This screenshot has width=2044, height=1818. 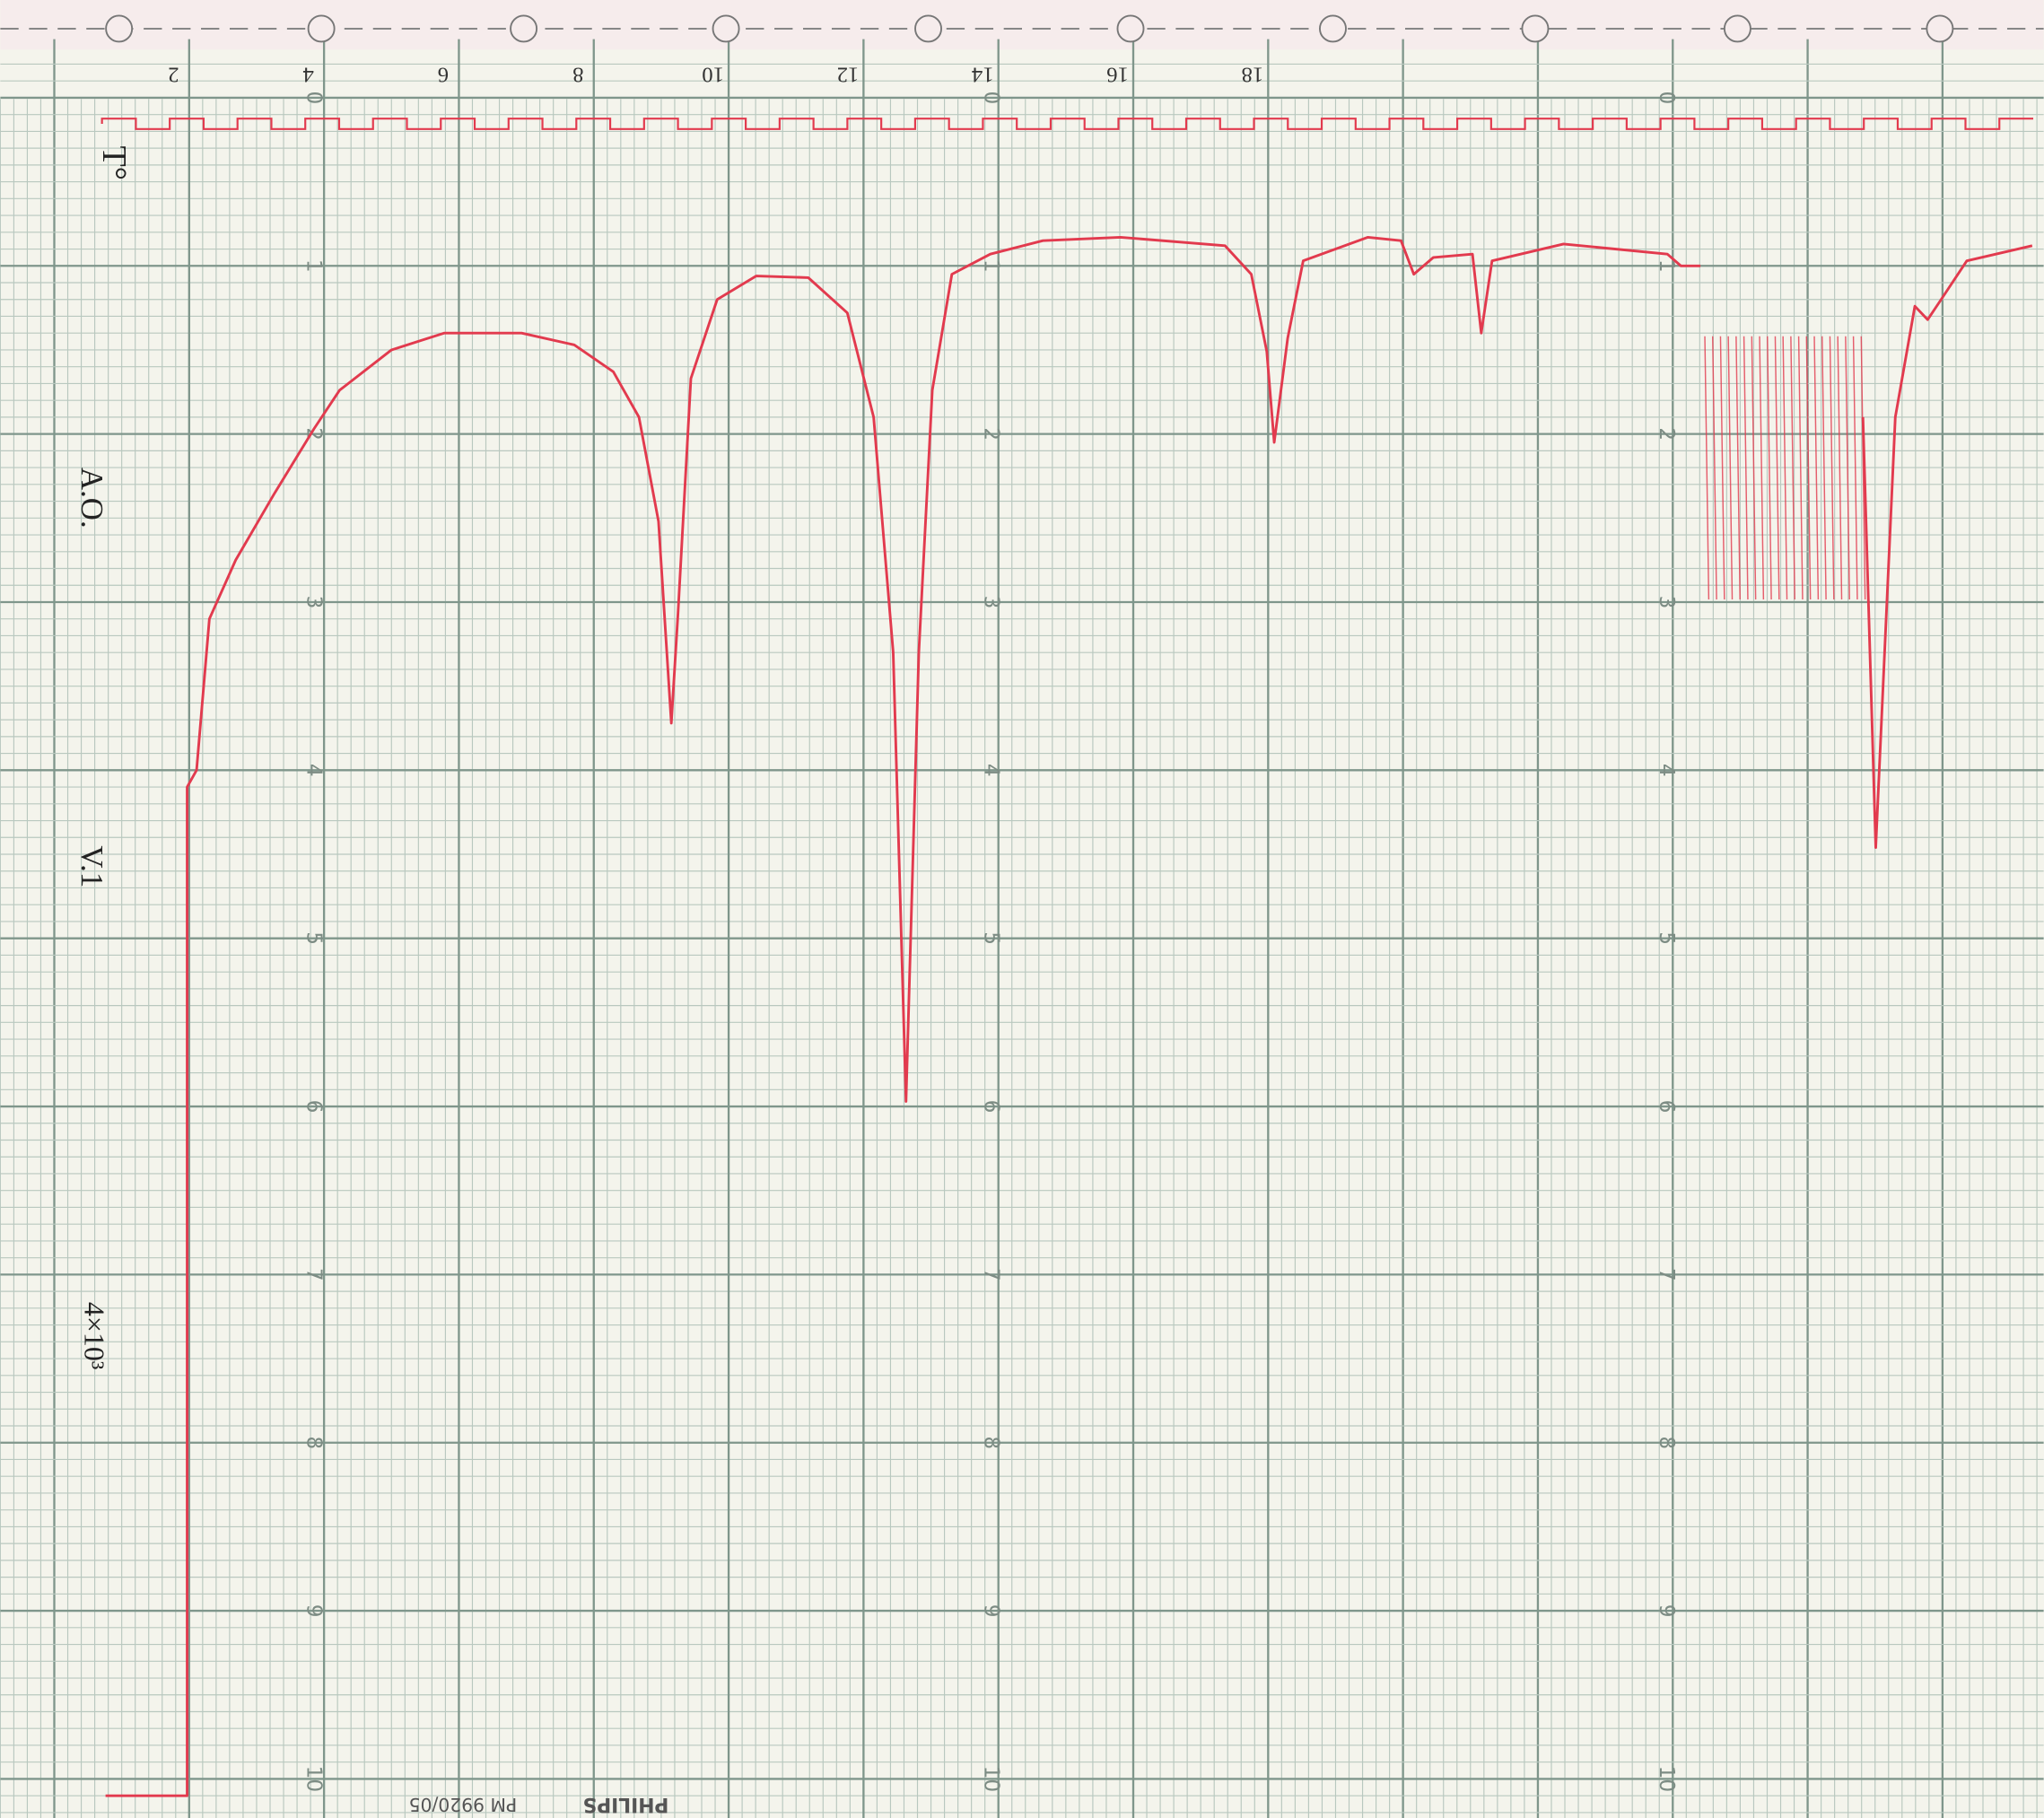 I want to click on x-tick-label: 6, so click(x=443, y=75).